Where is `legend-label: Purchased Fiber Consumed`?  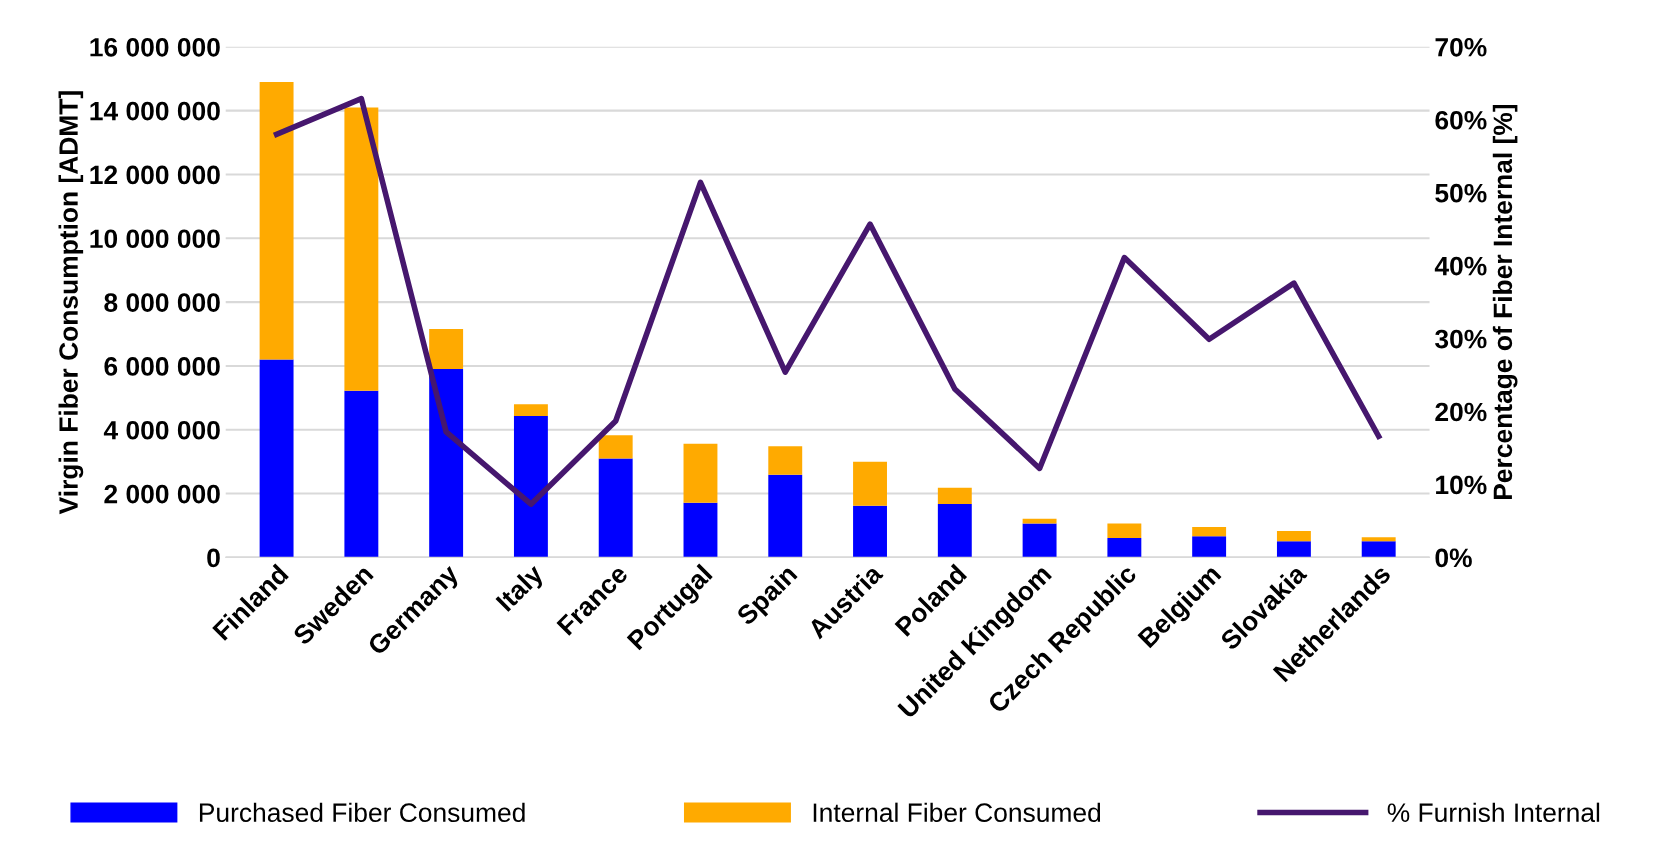 legend-label: Purchased Fiber Consumed is located at coordinates (362, 812).